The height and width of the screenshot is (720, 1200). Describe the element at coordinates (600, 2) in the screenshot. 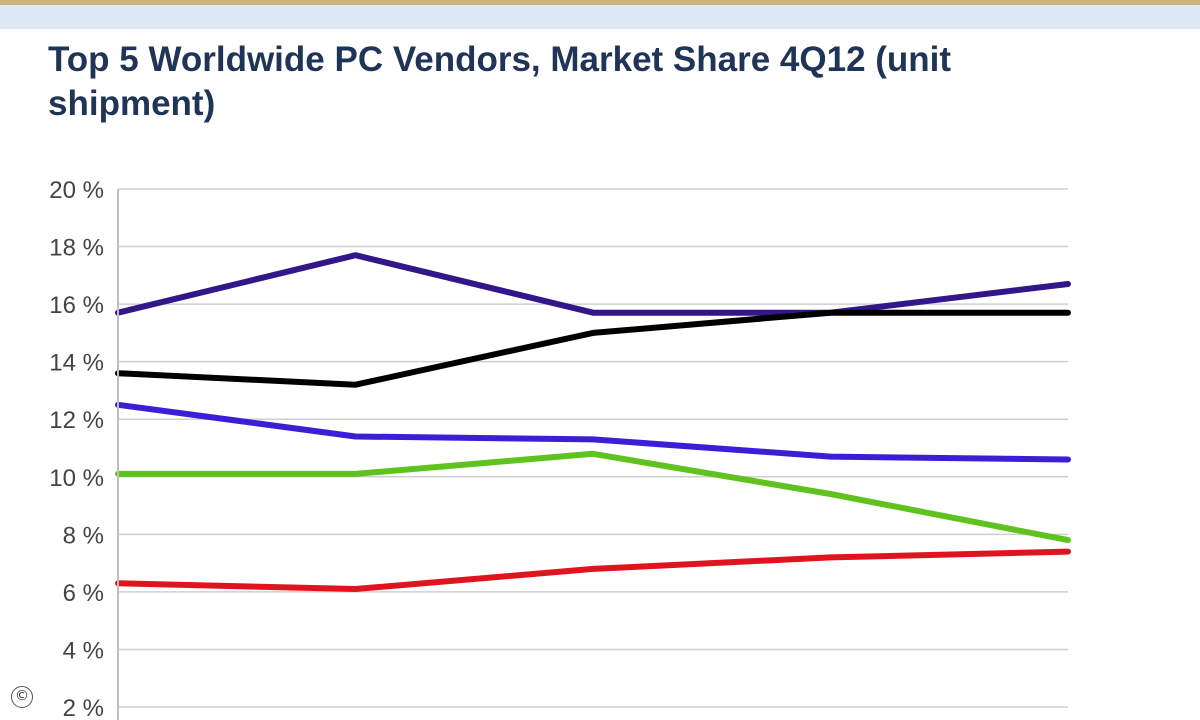

I see `top-border` at that location.